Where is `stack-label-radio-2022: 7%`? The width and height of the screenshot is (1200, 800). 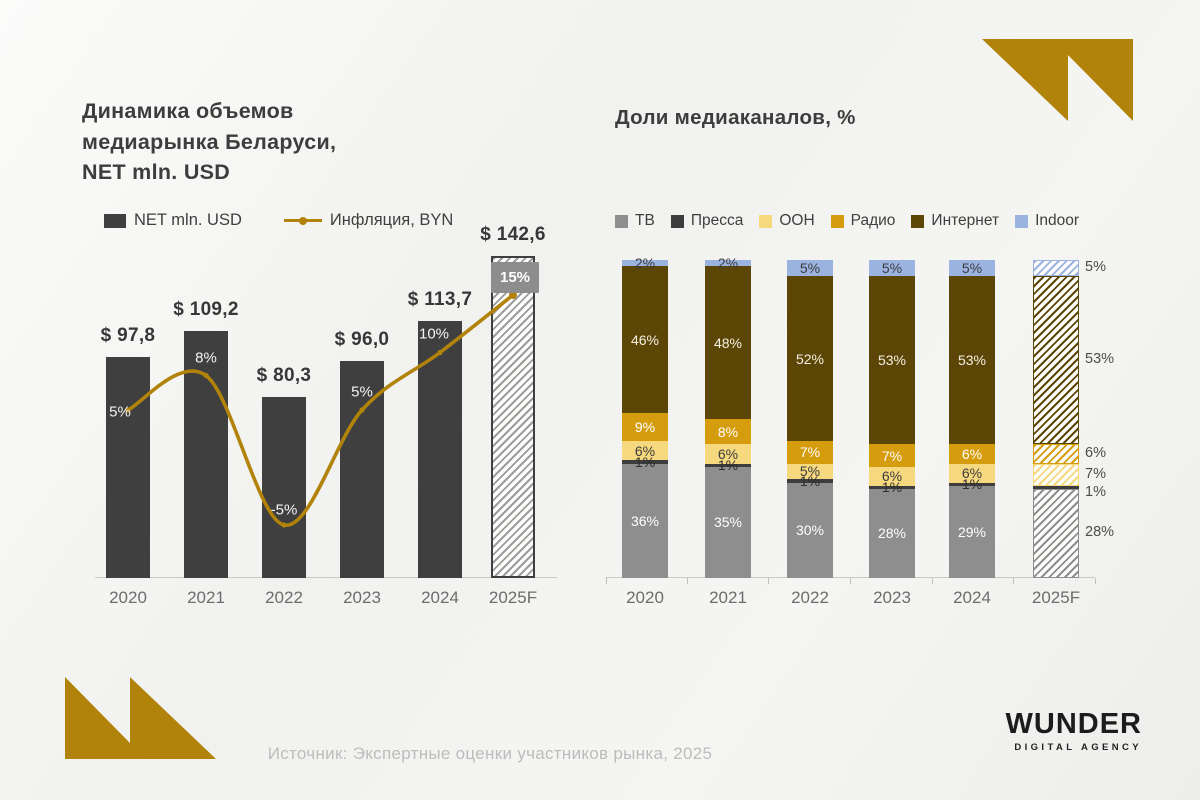 stack-label-radio-2022: 7% is located at coordinates (810, 452).